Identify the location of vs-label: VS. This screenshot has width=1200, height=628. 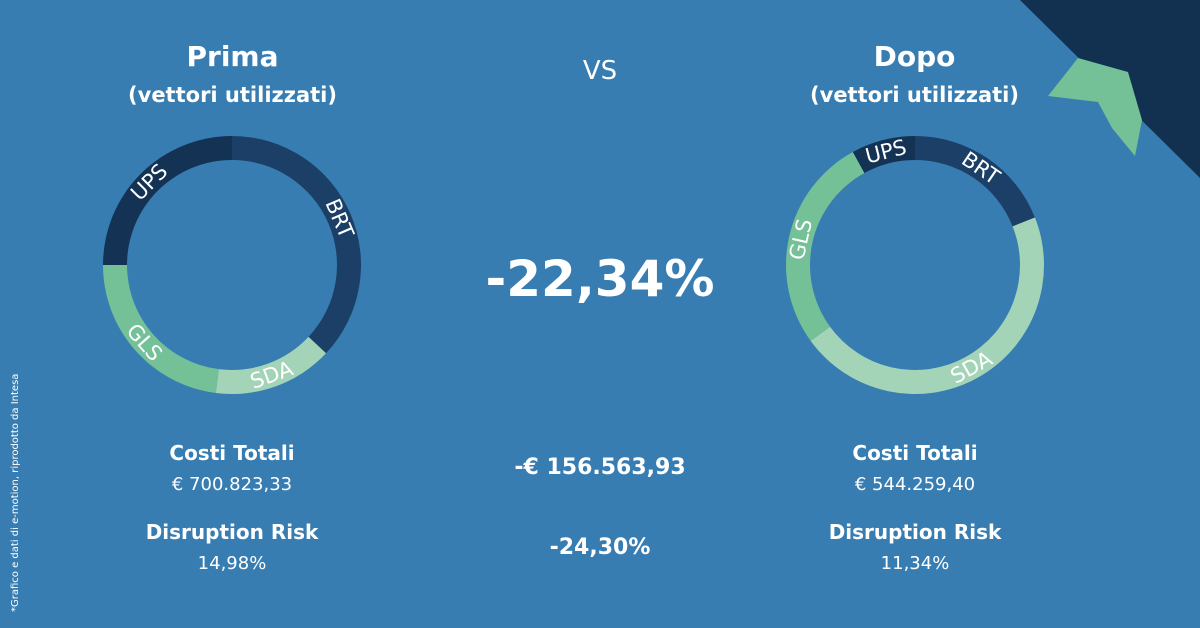
(600, 71).